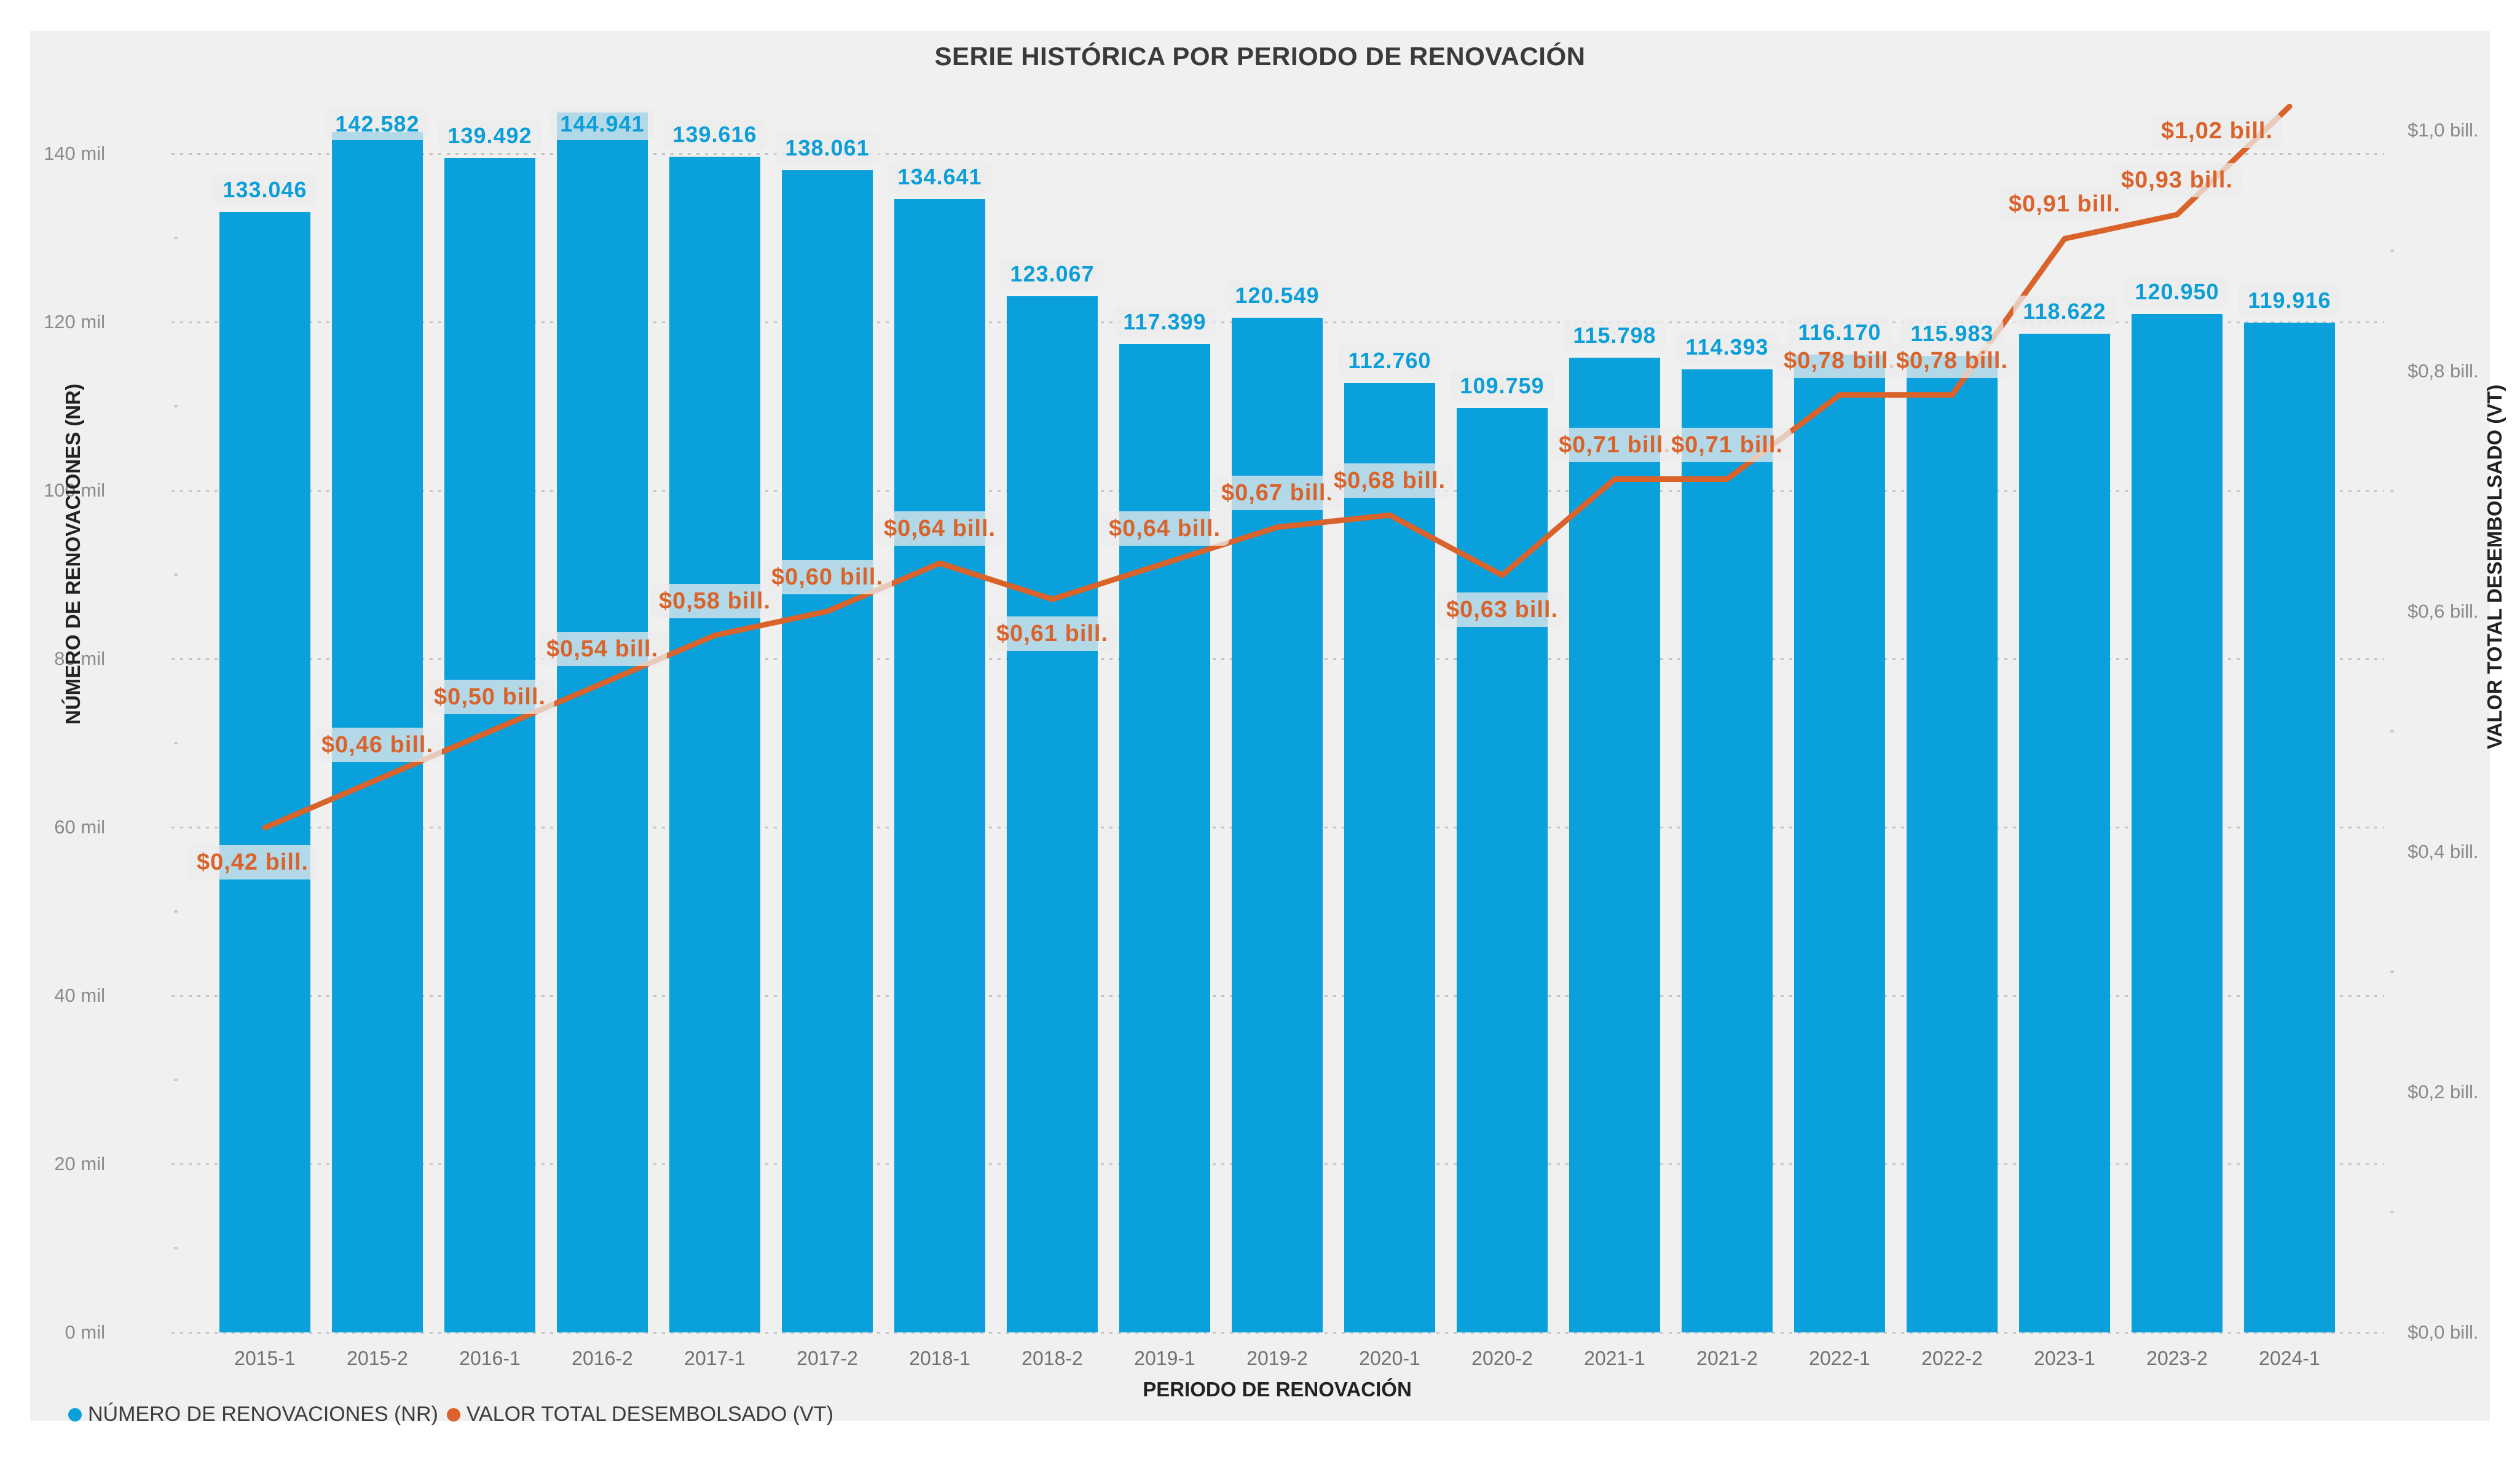 Image resolution: width=2520 pixels, height=1475 pixels. Describe the element at coordinates (1164, 1358) in the screenshot. I see `x-axis-tick-label: 2019-1` at that location.